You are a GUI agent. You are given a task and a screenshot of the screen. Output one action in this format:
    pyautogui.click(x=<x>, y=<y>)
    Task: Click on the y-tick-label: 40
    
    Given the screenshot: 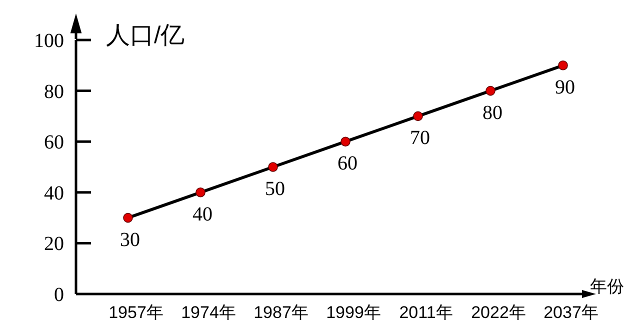 What is the action you would take?
    pyautogui.click(x=54, y=193)
    